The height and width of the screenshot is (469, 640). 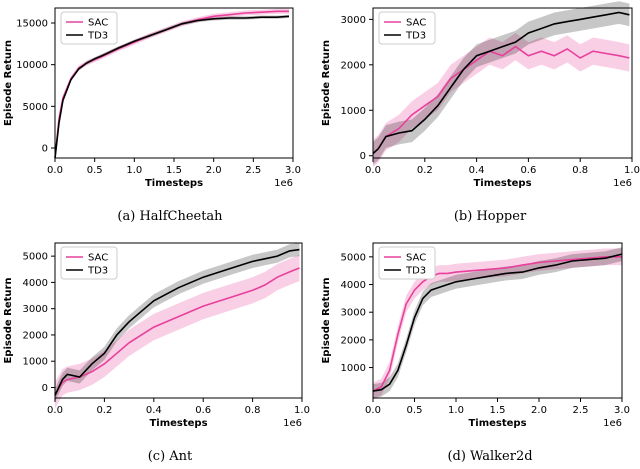 What do you see at coordinates (32, 65) in the screenshot?
I see `y-tick-label: 10000` at bounding box center [32, 65].